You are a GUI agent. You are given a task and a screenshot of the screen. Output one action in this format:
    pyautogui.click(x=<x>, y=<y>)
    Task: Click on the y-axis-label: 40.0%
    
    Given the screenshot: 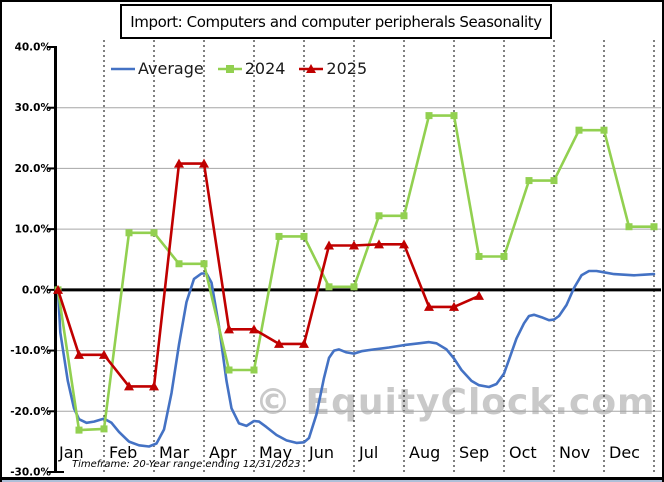 What is the action you would take?
    pyautogui.click(x=33, y=48)
    